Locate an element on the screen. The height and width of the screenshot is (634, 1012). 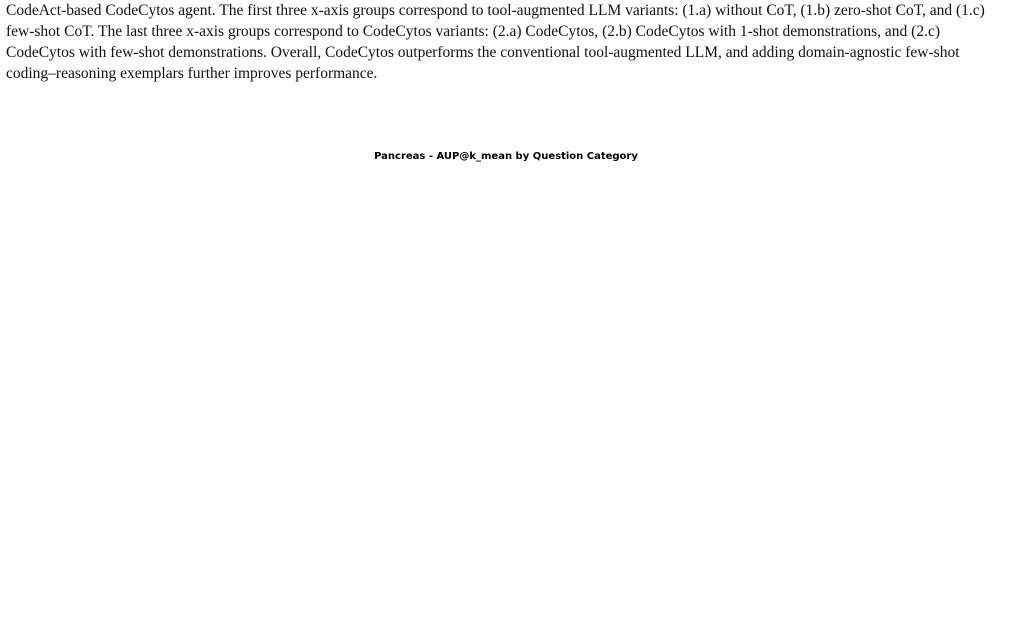
legend-label: Qwen3-Coder is located at coordinates (329, 240).